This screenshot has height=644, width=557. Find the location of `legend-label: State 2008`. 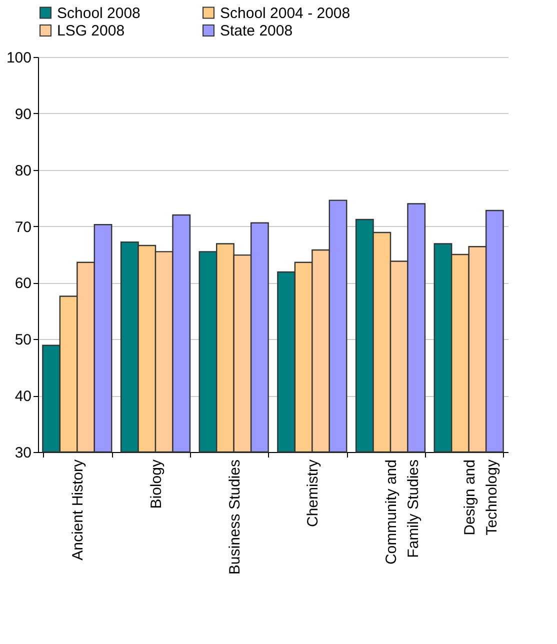

legend-label: State 2008 is located at coordinates (256, 31).